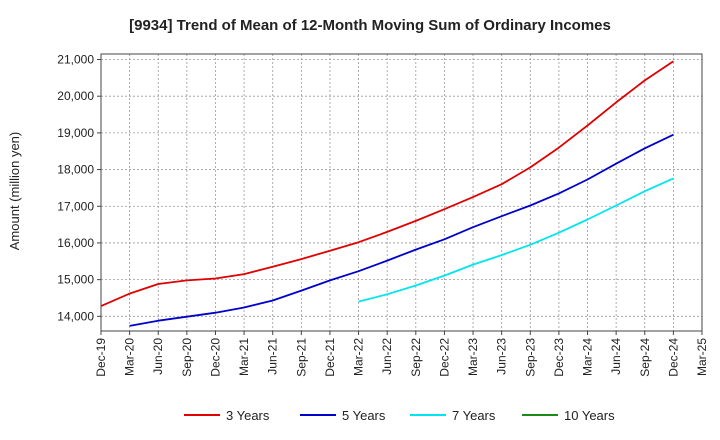 The height and width of the screenshot is (440, 720). What do you see at coordinates (416, 357) in the screenshot?
I see `x-tick-label: Sep-22` at bounding box center [416, 357].